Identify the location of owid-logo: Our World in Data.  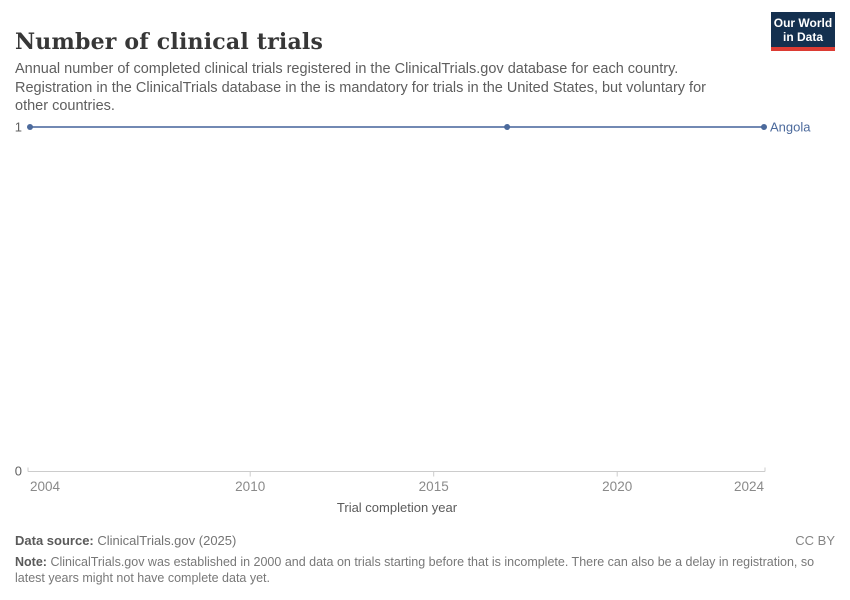
(803, 31).